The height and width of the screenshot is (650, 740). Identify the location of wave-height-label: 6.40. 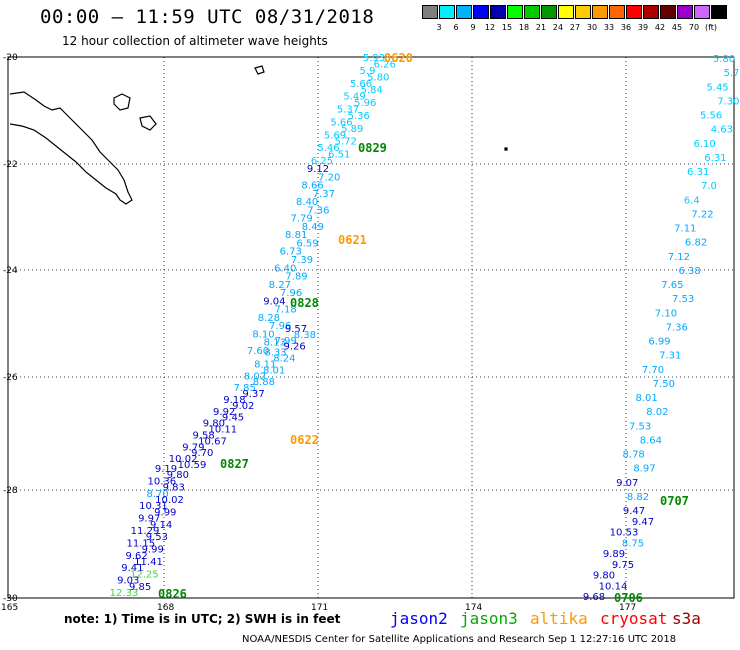
(285, 268).